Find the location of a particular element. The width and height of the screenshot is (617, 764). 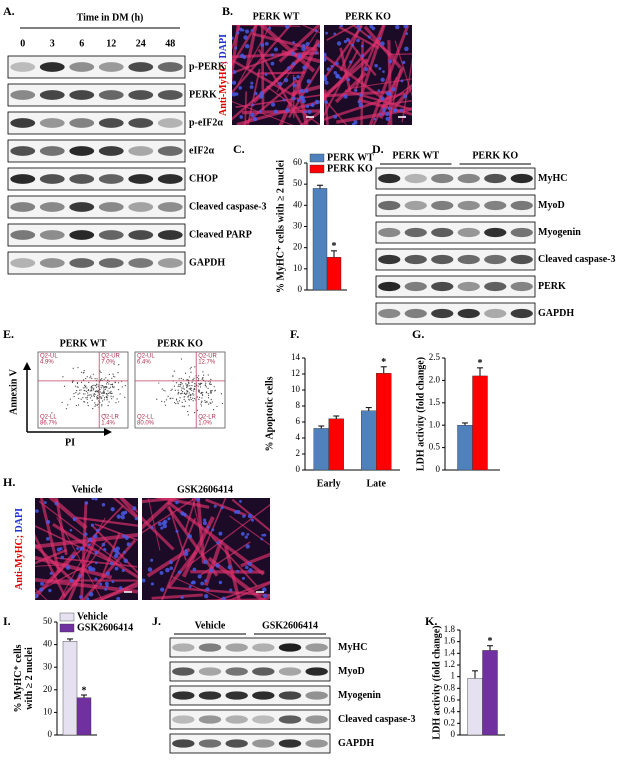

y-tick-label: 1.8 is located at coordinates (450, 629).